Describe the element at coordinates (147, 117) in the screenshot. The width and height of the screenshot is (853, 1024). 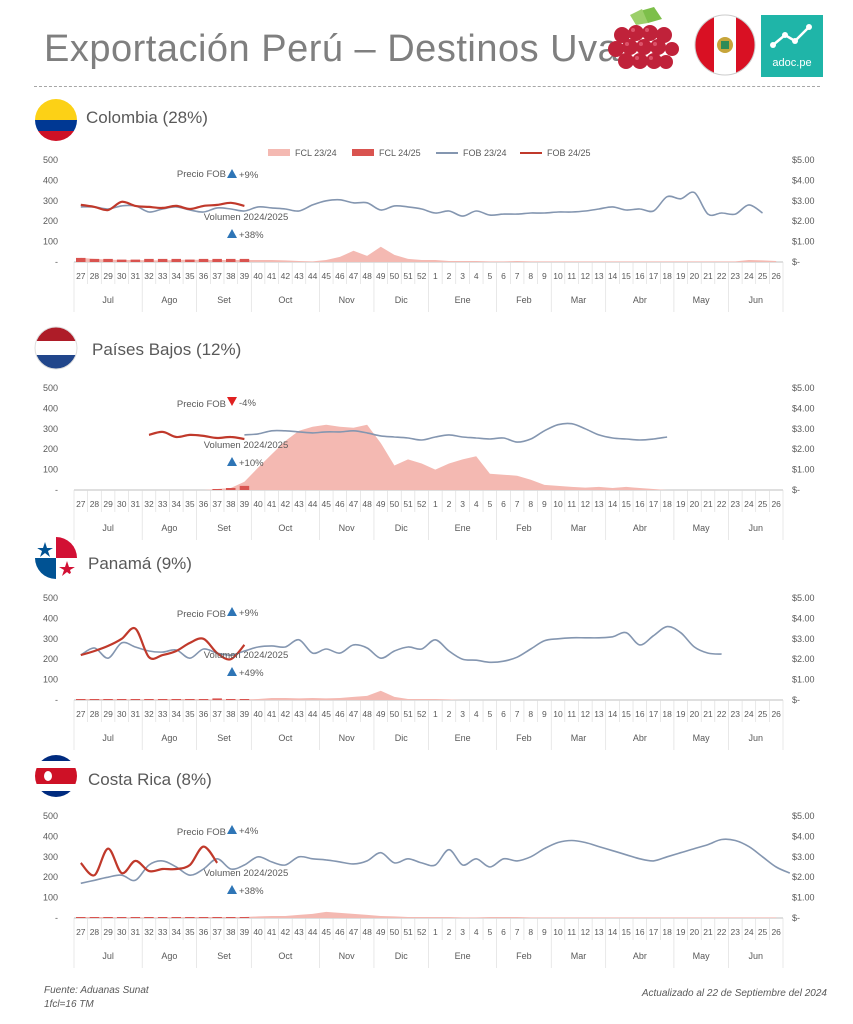
I see `country-title: Colombia (28%)` at that location.